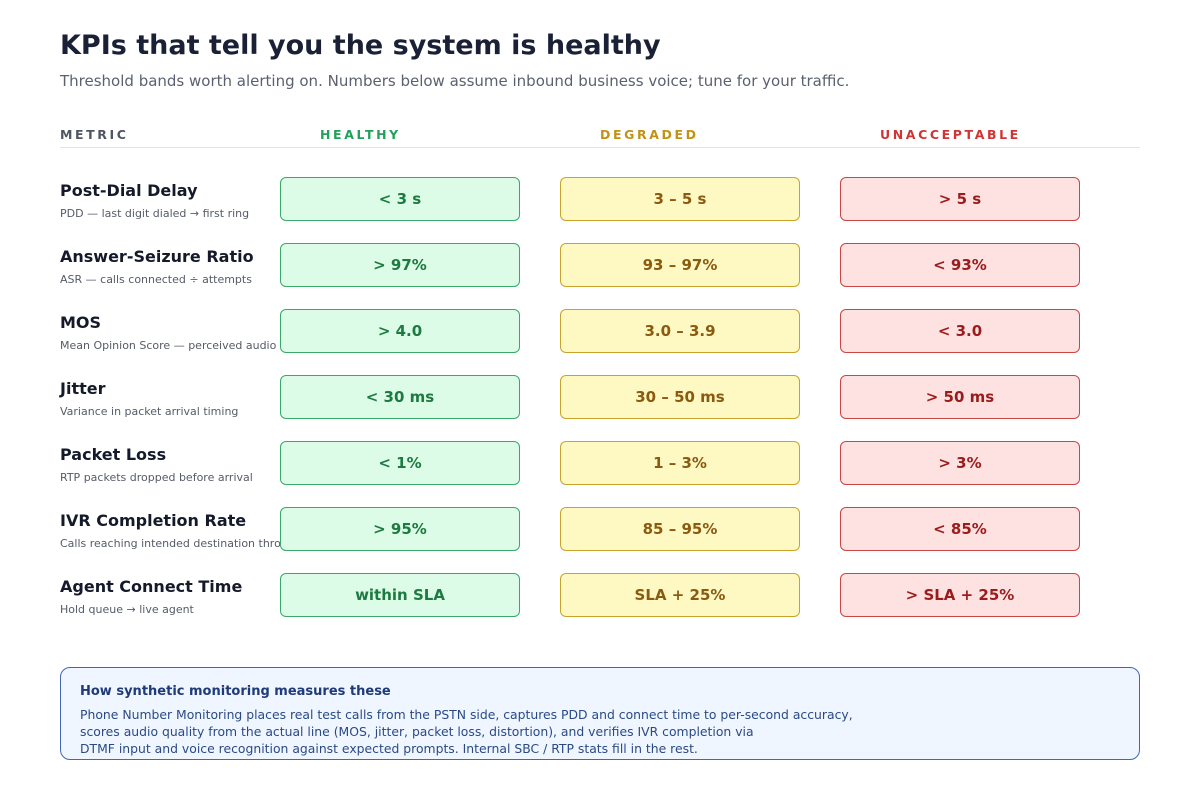  Describe the element at coordinates (149, 411) in the screenshot. I see `metric-description: Variance in packet arrival timing` at that location.